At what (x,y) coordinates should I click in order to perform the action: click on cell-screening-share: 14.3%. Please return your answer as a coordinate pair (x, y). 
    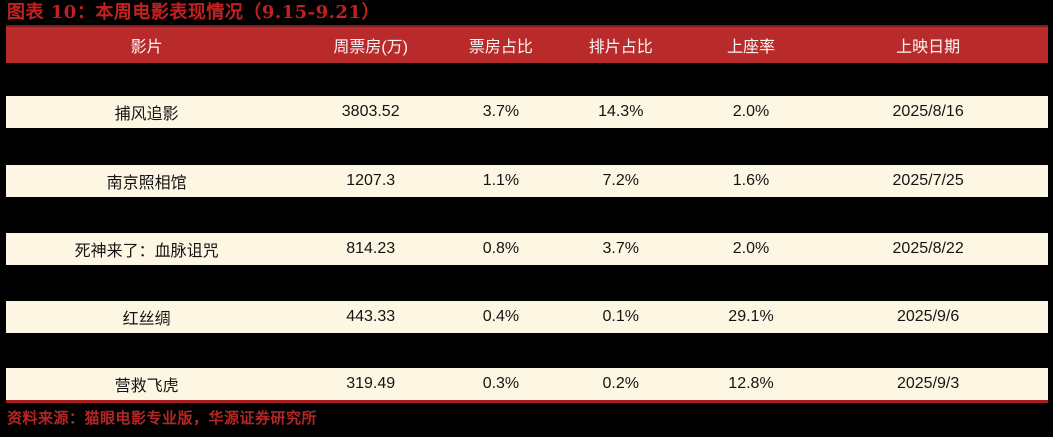
    Looking at the image, I should click on (621, 111).